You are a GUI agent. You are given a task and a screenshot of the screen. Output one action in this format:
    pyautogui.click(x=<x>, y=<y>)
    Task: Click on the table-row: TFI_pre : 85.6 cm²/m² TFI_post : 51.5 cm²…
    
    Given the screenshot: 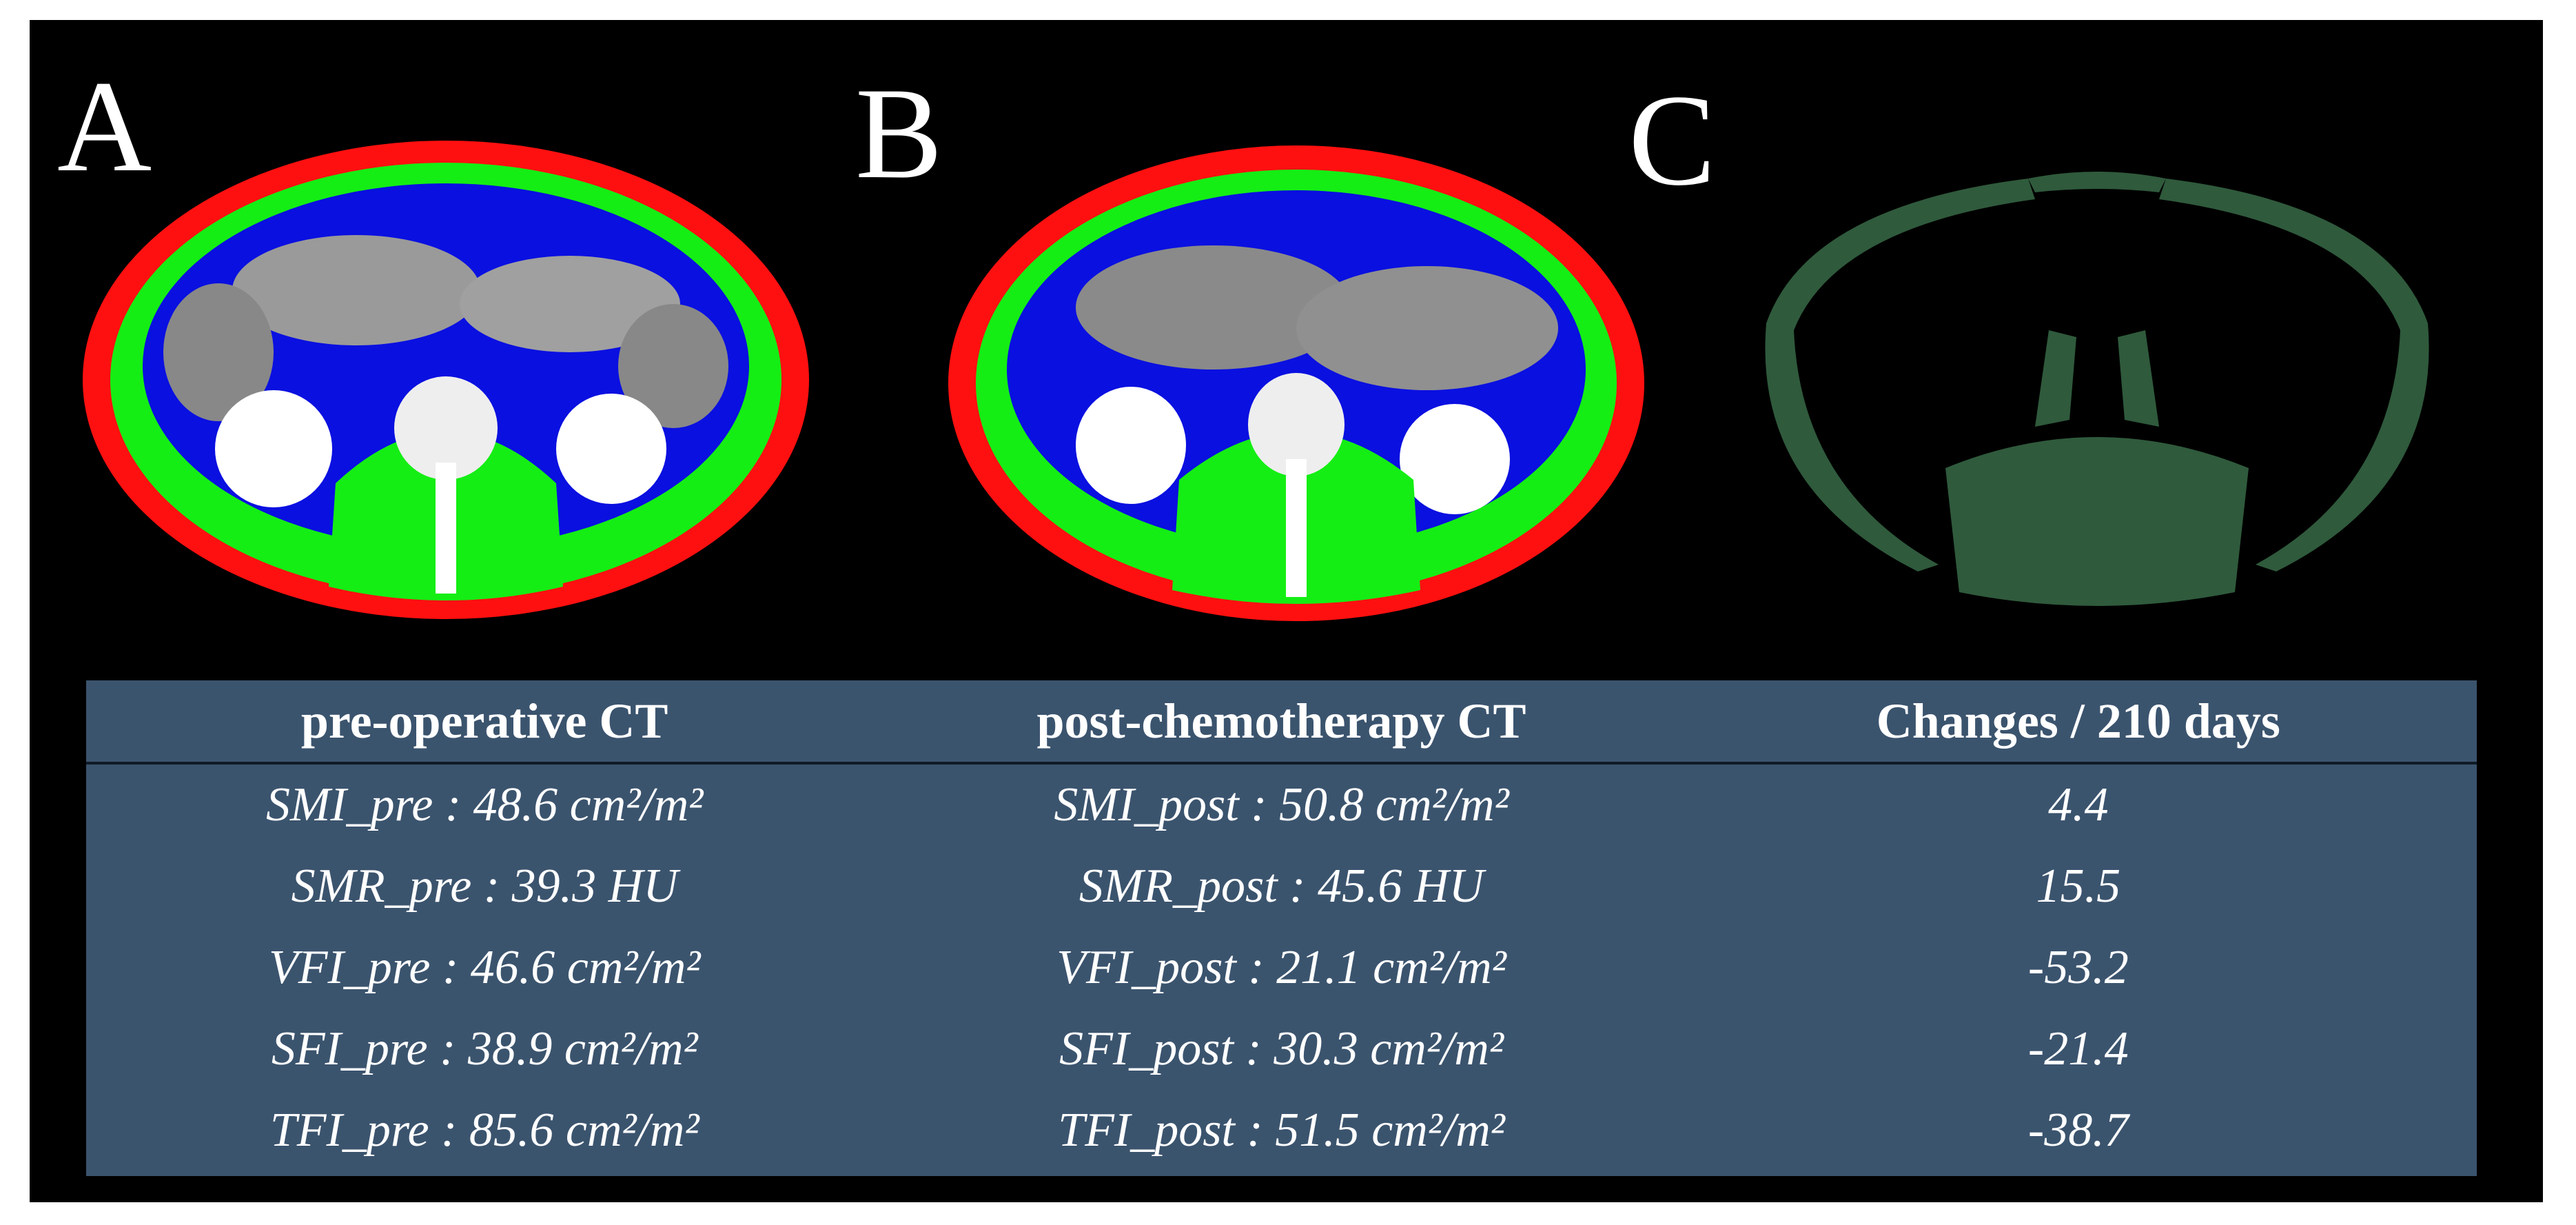 What is the action you would take?
    pyautogui.click(x=1281, y=1130)
    